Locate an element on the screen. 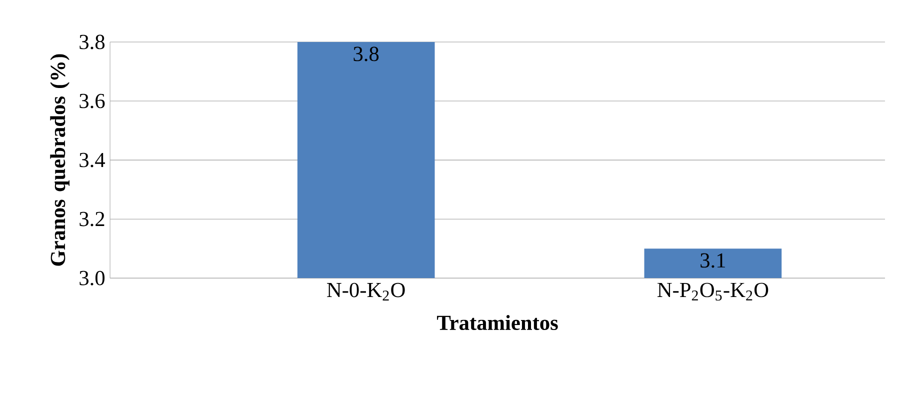 The image size is (903, 407). y-axis-title: Granos quebrados (%) is located at coordinates (60, 160).